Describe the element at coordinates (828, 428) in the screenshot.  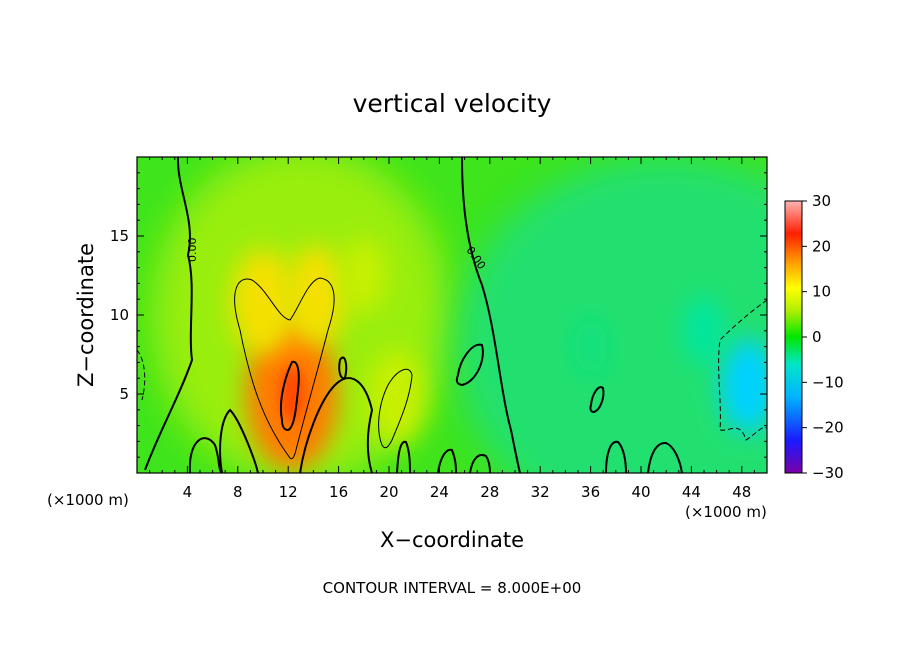
I see `colorbar-tick-label: −20` at that location.